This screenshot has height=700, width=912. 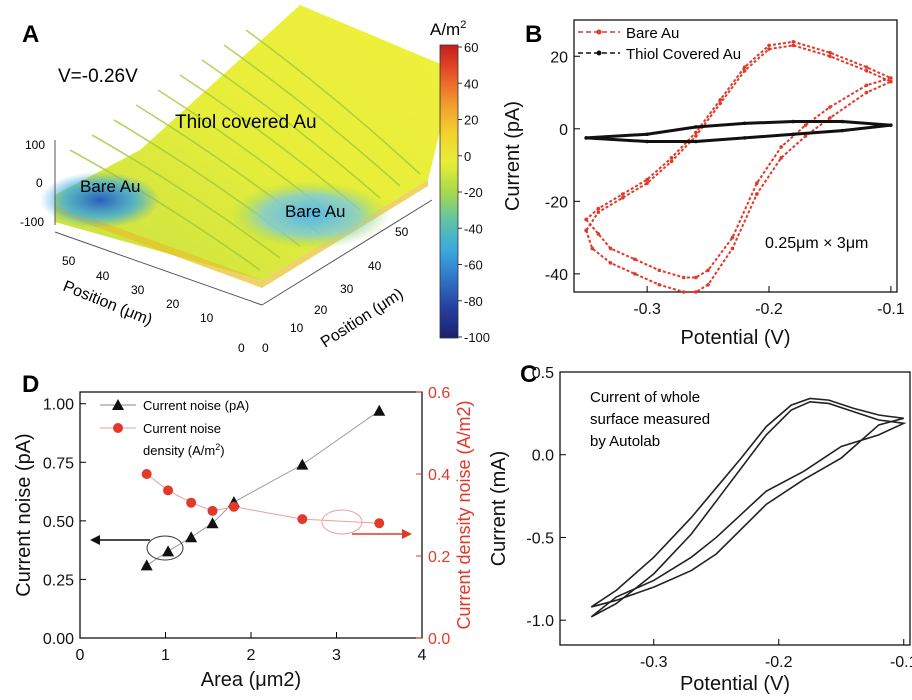 What do you see at coordinates (563, 130) in the screenshot?
I see `y-tick-label: 0` at bounding box center [563, 130].